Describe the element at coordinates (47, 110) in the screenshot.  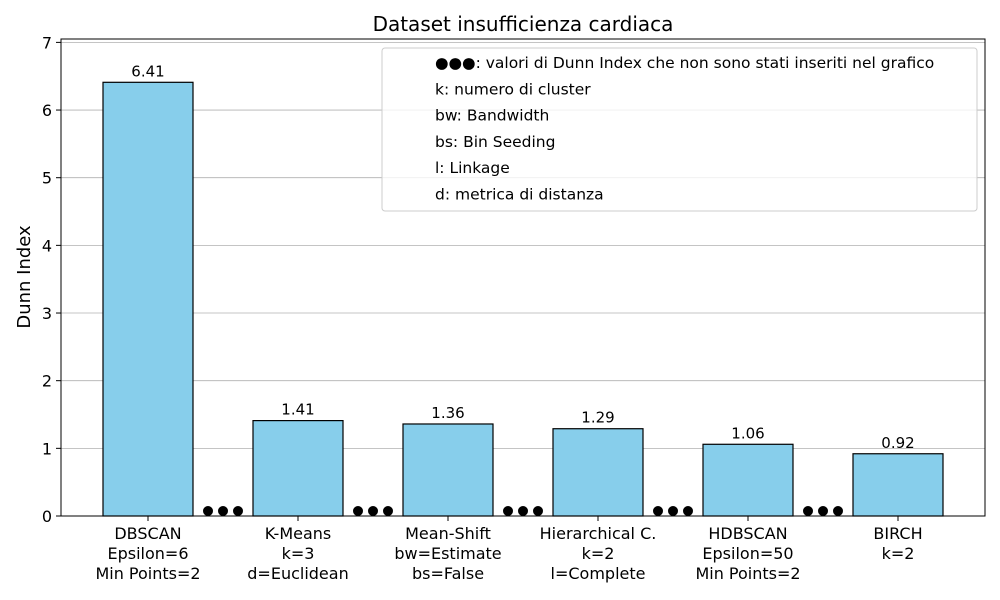
I see `y-tick-label: 6` at that location.